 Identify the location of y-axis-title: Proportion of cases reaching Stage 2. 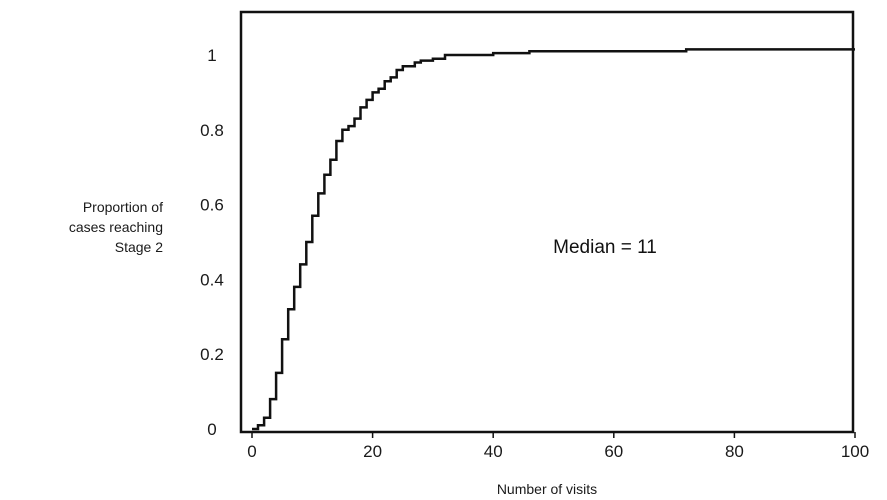
(116, 227).